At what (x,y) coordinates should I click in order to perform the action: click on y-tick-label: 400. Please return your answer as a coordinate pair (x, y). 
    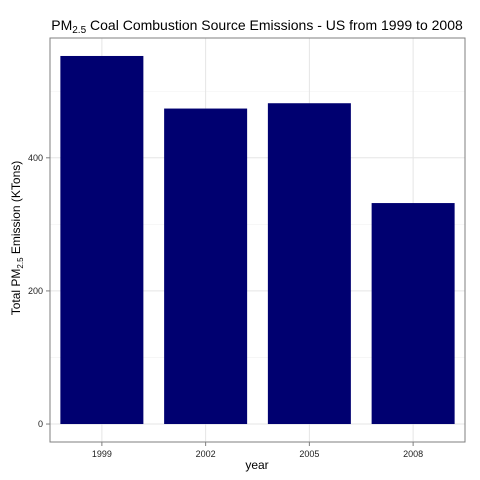
    Looking at the image, I should click on (35, 158).